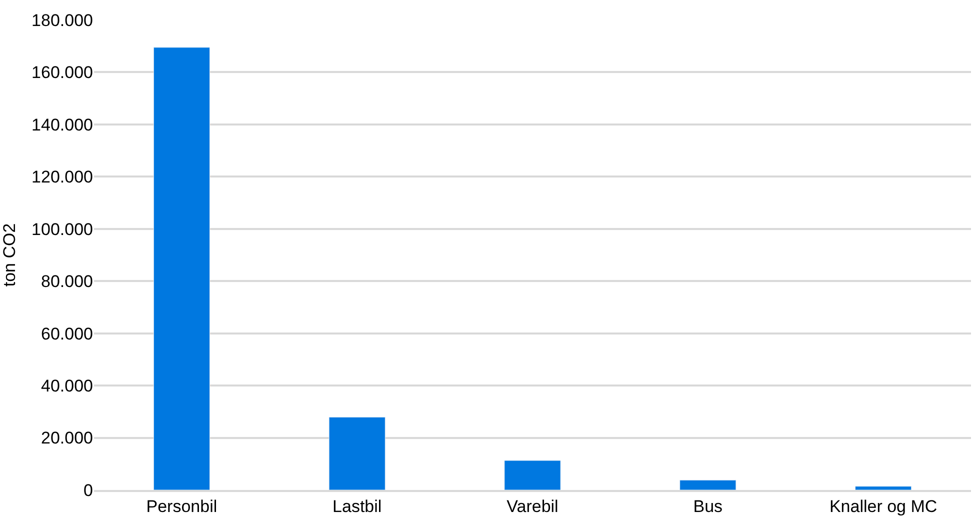 This screenshot has height=525, width=976. I want to click on x-tick-label: Bus, so click(708, 506).